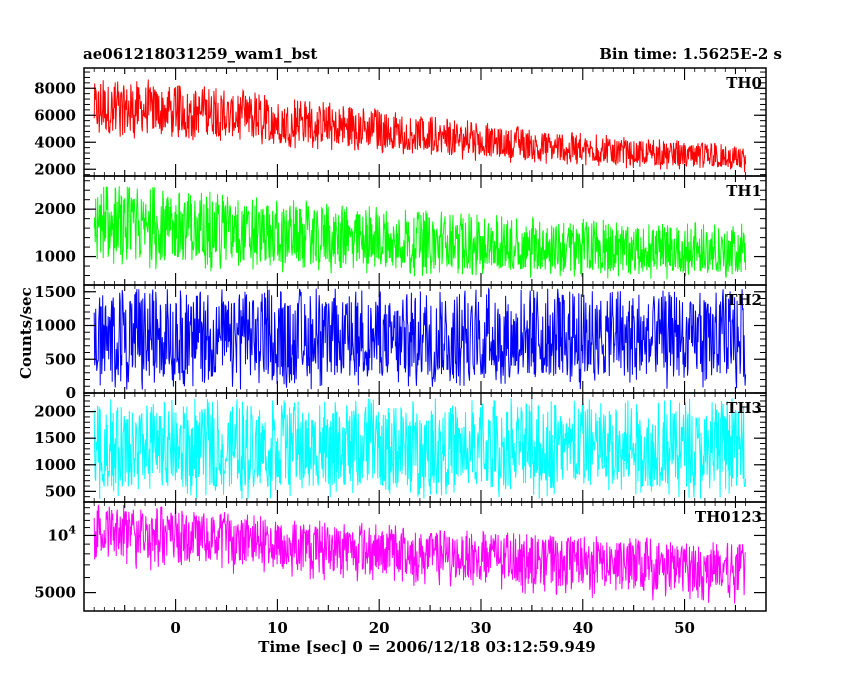 This screenshot has width=850, height=680. I want to click on y-axis-label: Counts/sec, so click(26, 333).